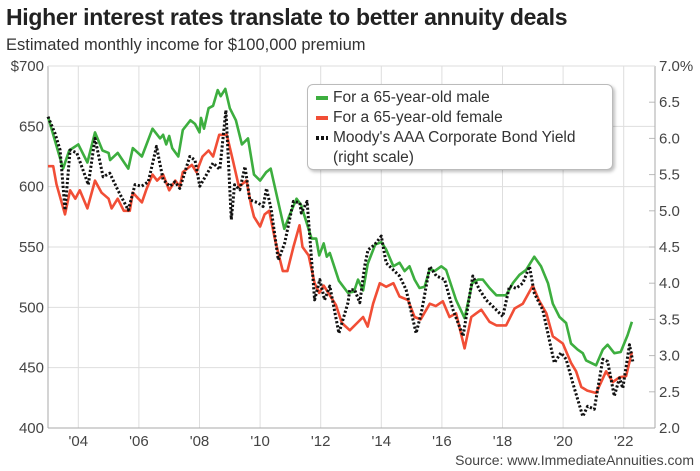  What do you see at coordinates (669, 392) in the screenshot?
I see `y-right-tick-label: 2.5` at bounding box center [669, 392].